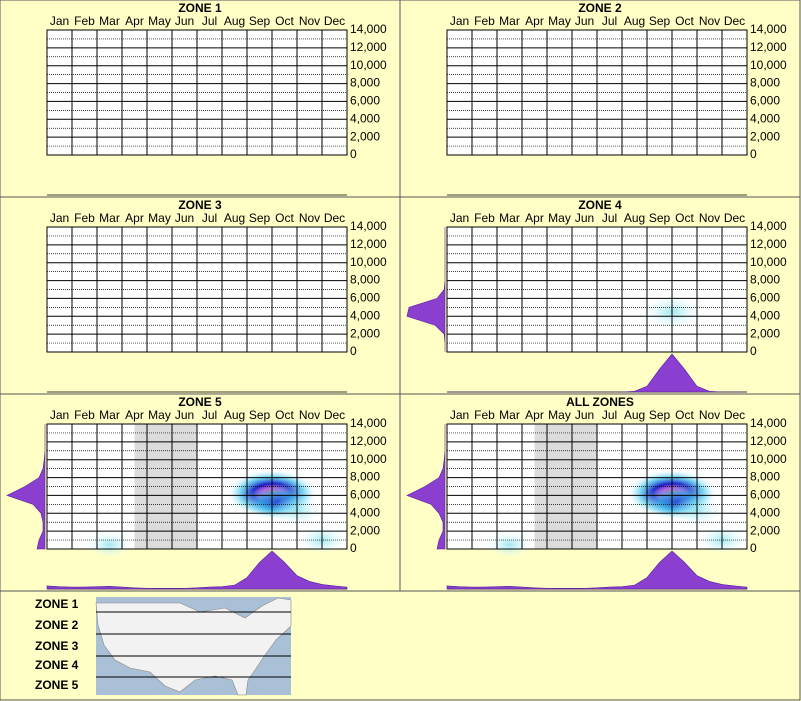 The height and width of the screenshot is (701, 801). I want to click on zone-label: ZONE 3, so click(57, 646).